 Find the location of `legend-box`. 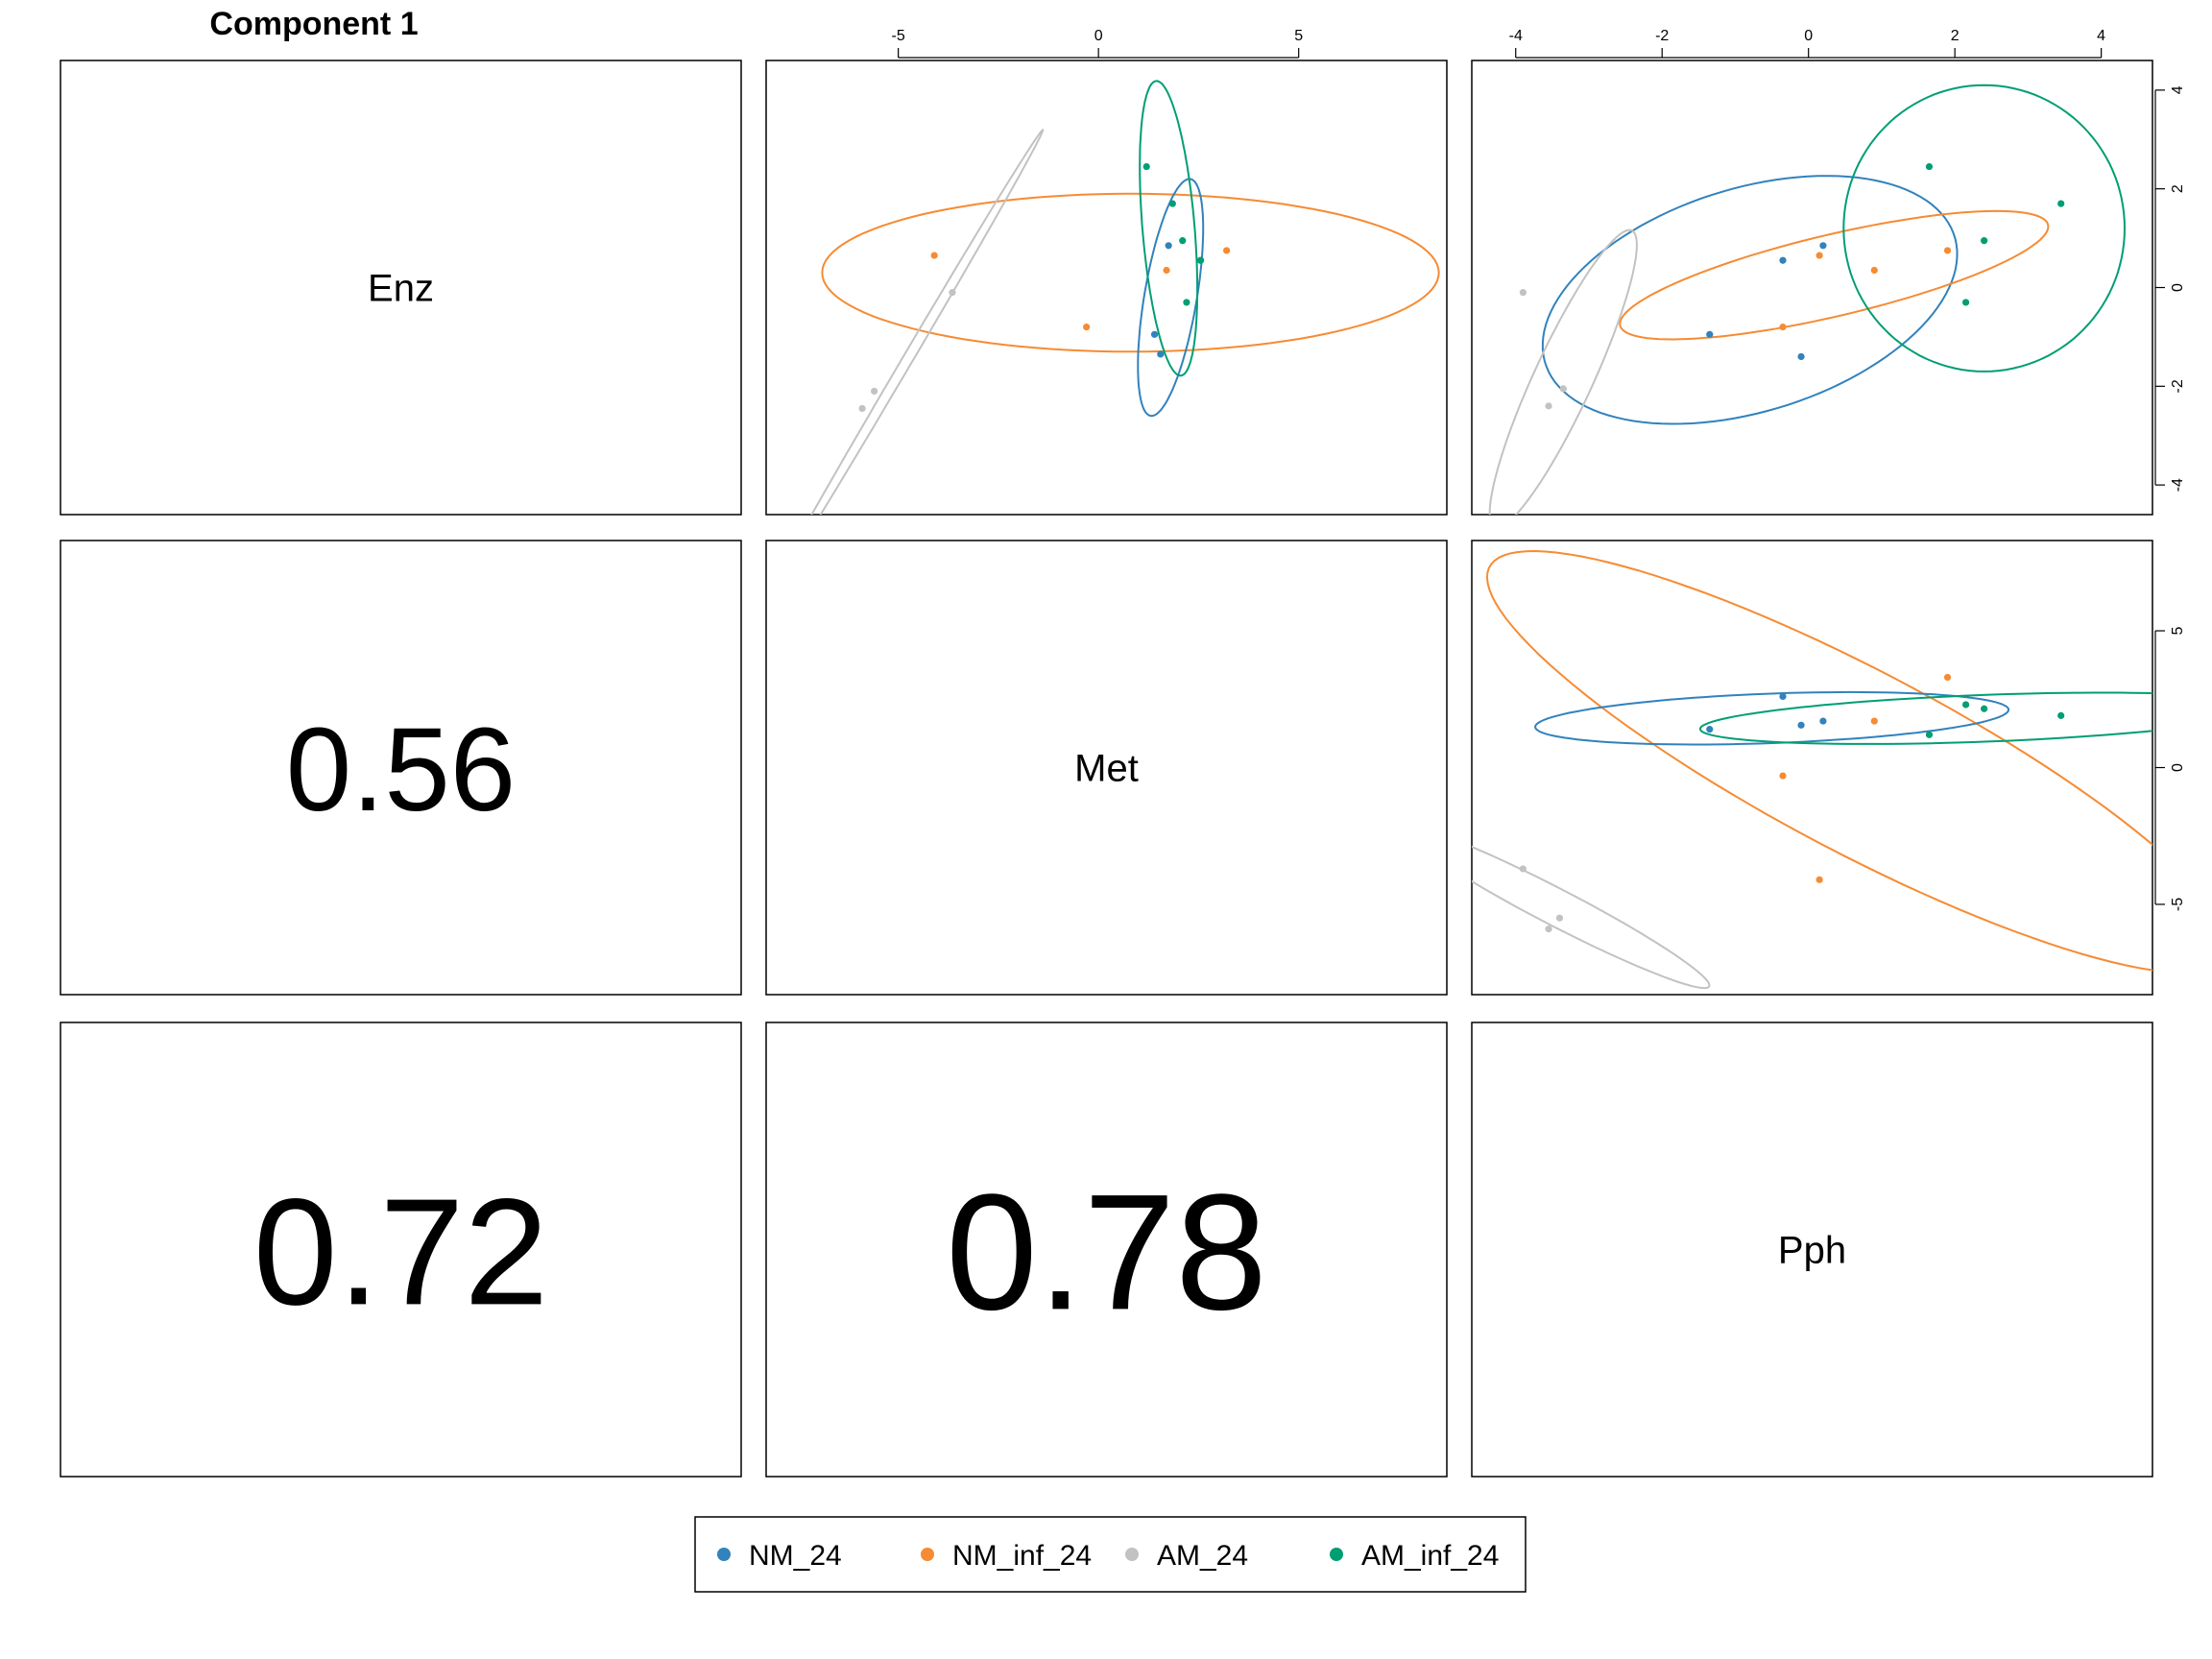

legend-box is located at coordinates (1110, 1555).